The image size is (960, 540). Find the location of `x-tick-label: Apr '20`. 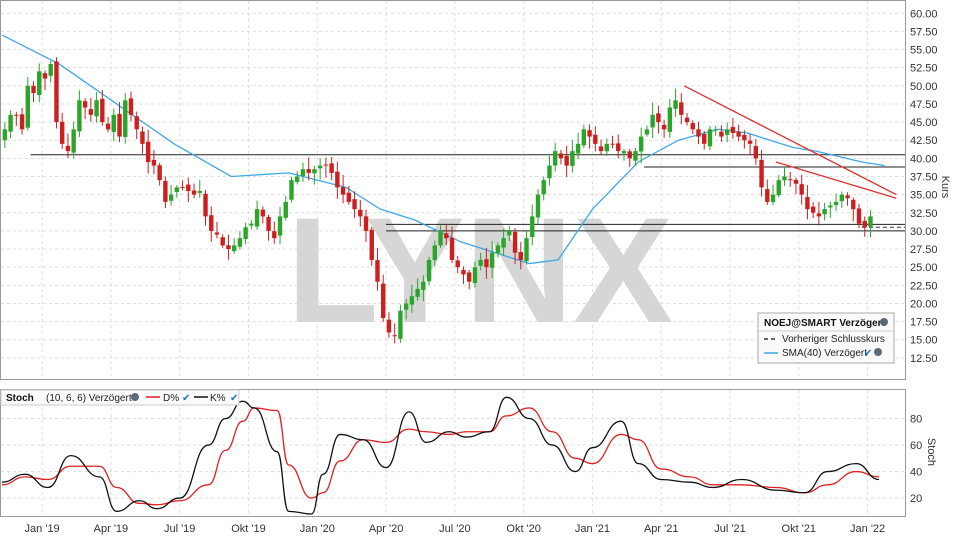

x-tick-label: Apr '20 is located at coordinates (386, 529).